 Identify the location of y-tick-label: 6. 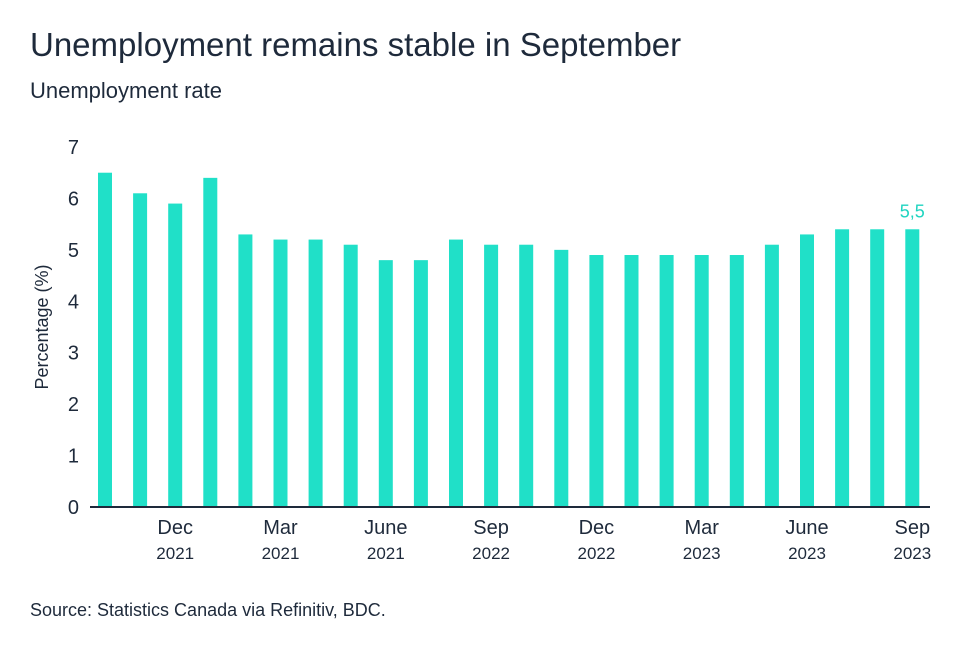
(73, 199).